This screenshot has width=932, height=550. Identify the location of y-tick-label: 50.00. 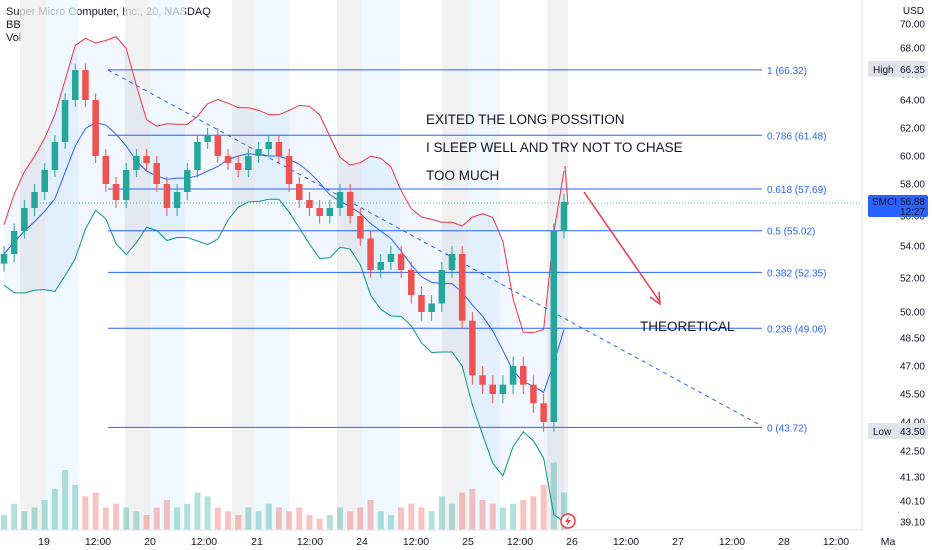
(912, 313).